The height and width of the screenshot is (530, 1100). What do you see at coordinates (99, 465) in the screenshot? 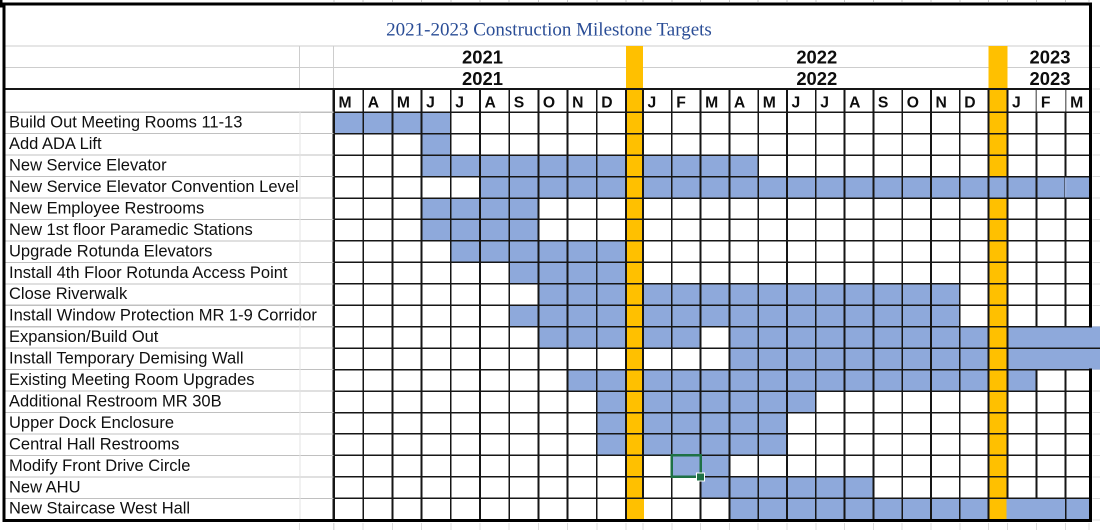
I see `svg-text: Modify Front Drive Circle` at bounding box center [99, 465].